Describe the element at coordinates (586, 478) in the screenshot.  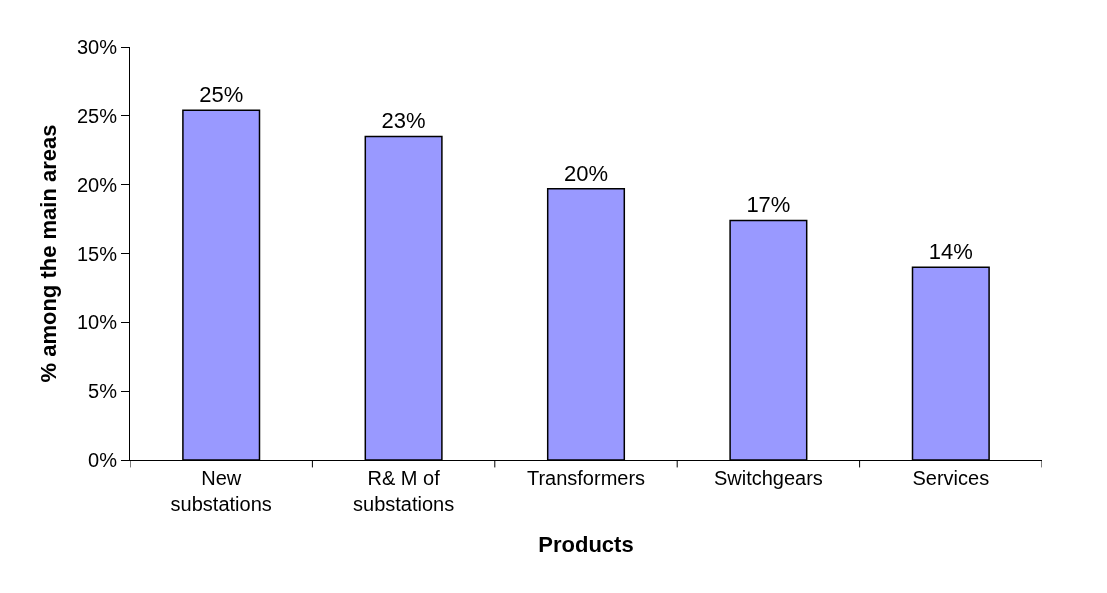
I see `x-tick-label: Transformers` at that location.